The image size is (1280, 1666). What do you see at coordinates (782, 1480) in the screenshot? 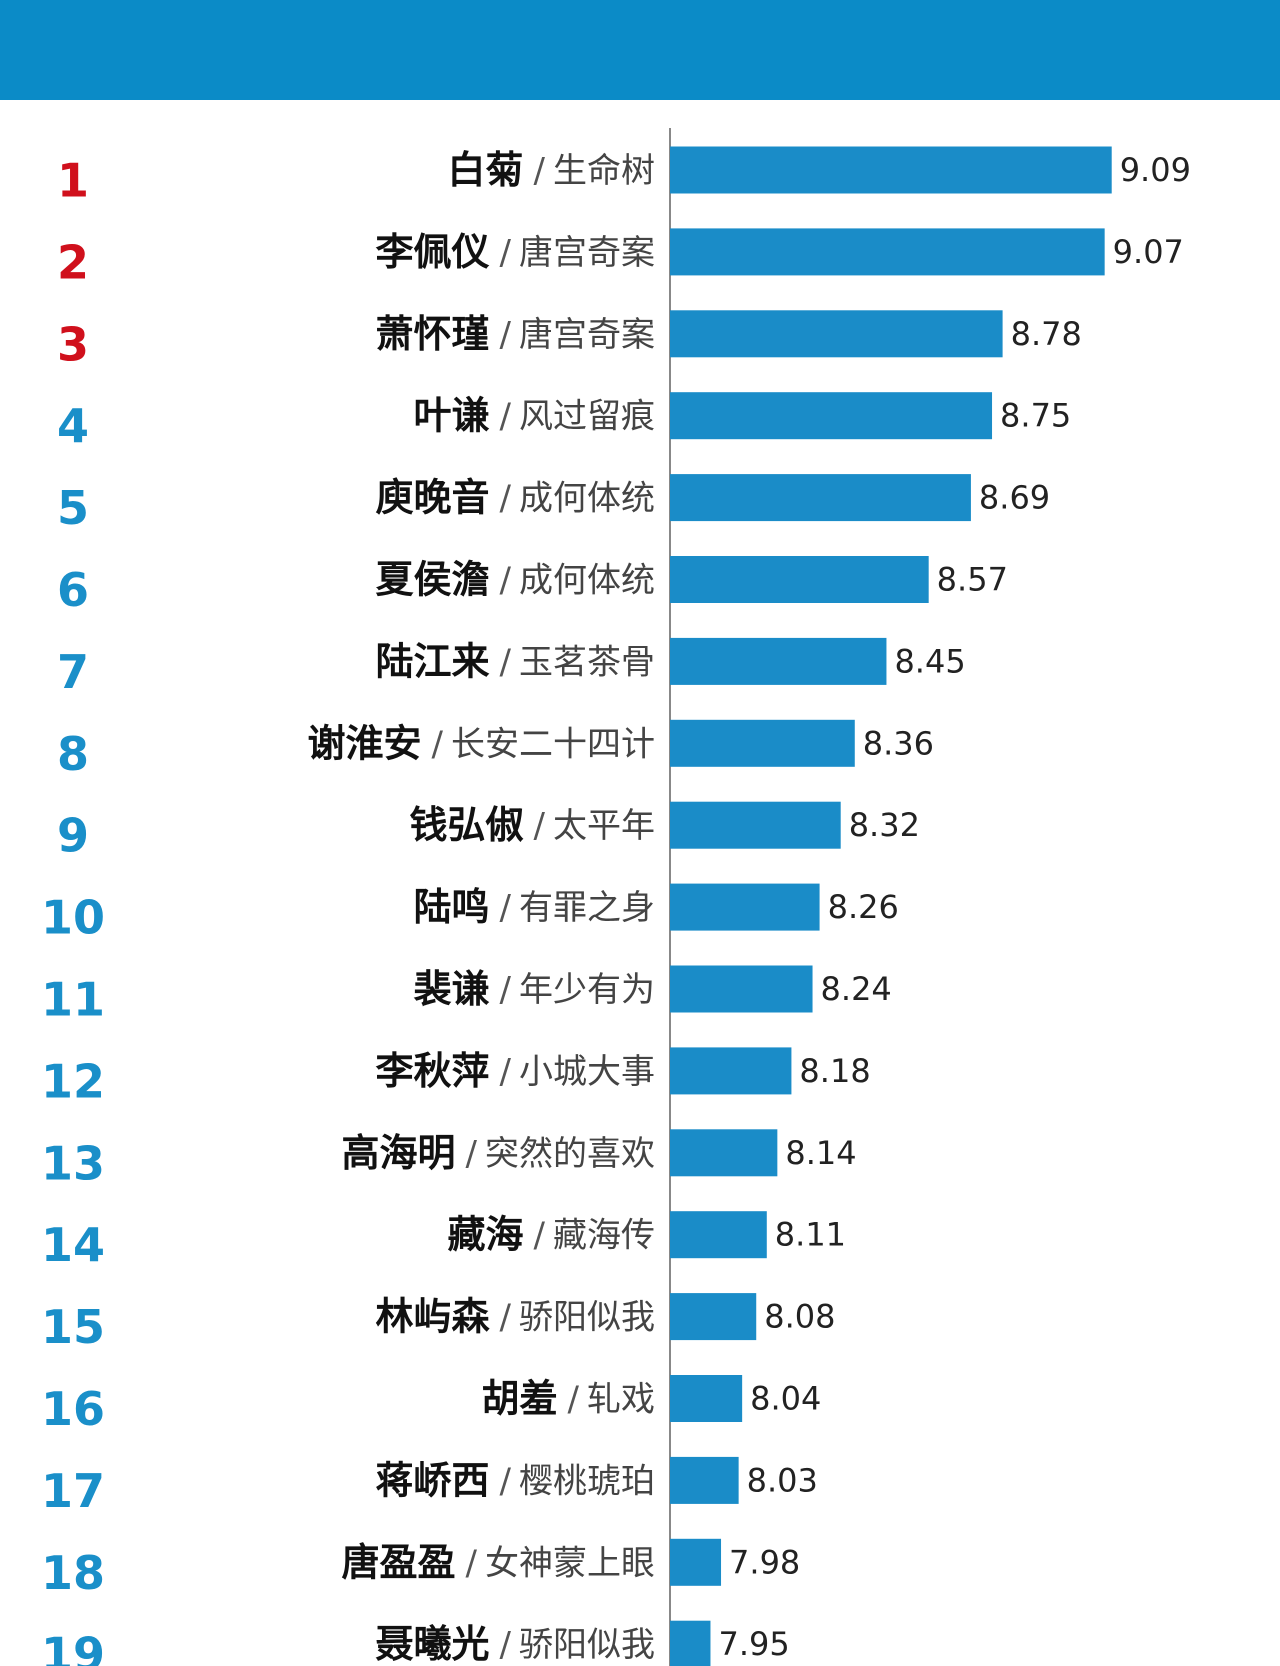
I see `value-label: 8.03` at bounding box center [782, 1480].